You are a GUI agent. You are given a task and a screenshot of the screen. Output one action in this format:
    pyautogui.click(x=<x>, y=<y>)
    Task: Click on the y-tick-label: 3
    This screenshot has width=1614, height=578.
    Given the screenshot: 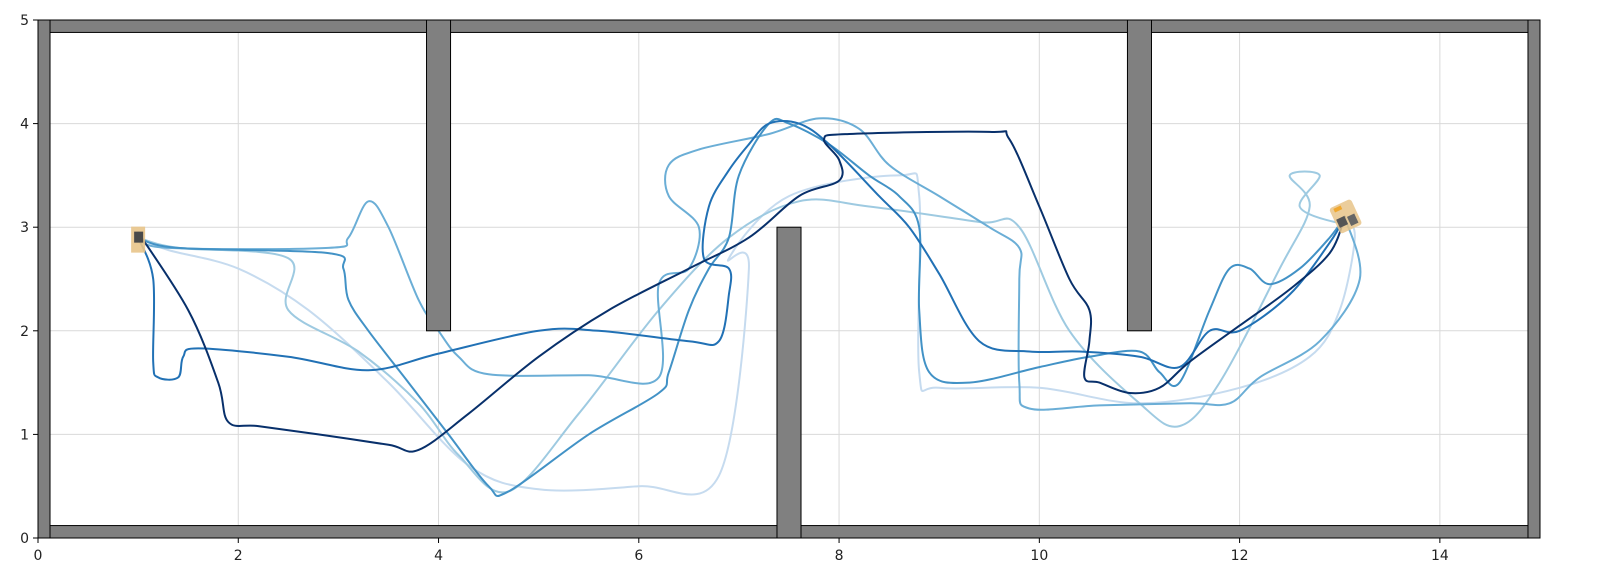 What is the action you would take?
    pyautogui.click(x=24, y=228)
    